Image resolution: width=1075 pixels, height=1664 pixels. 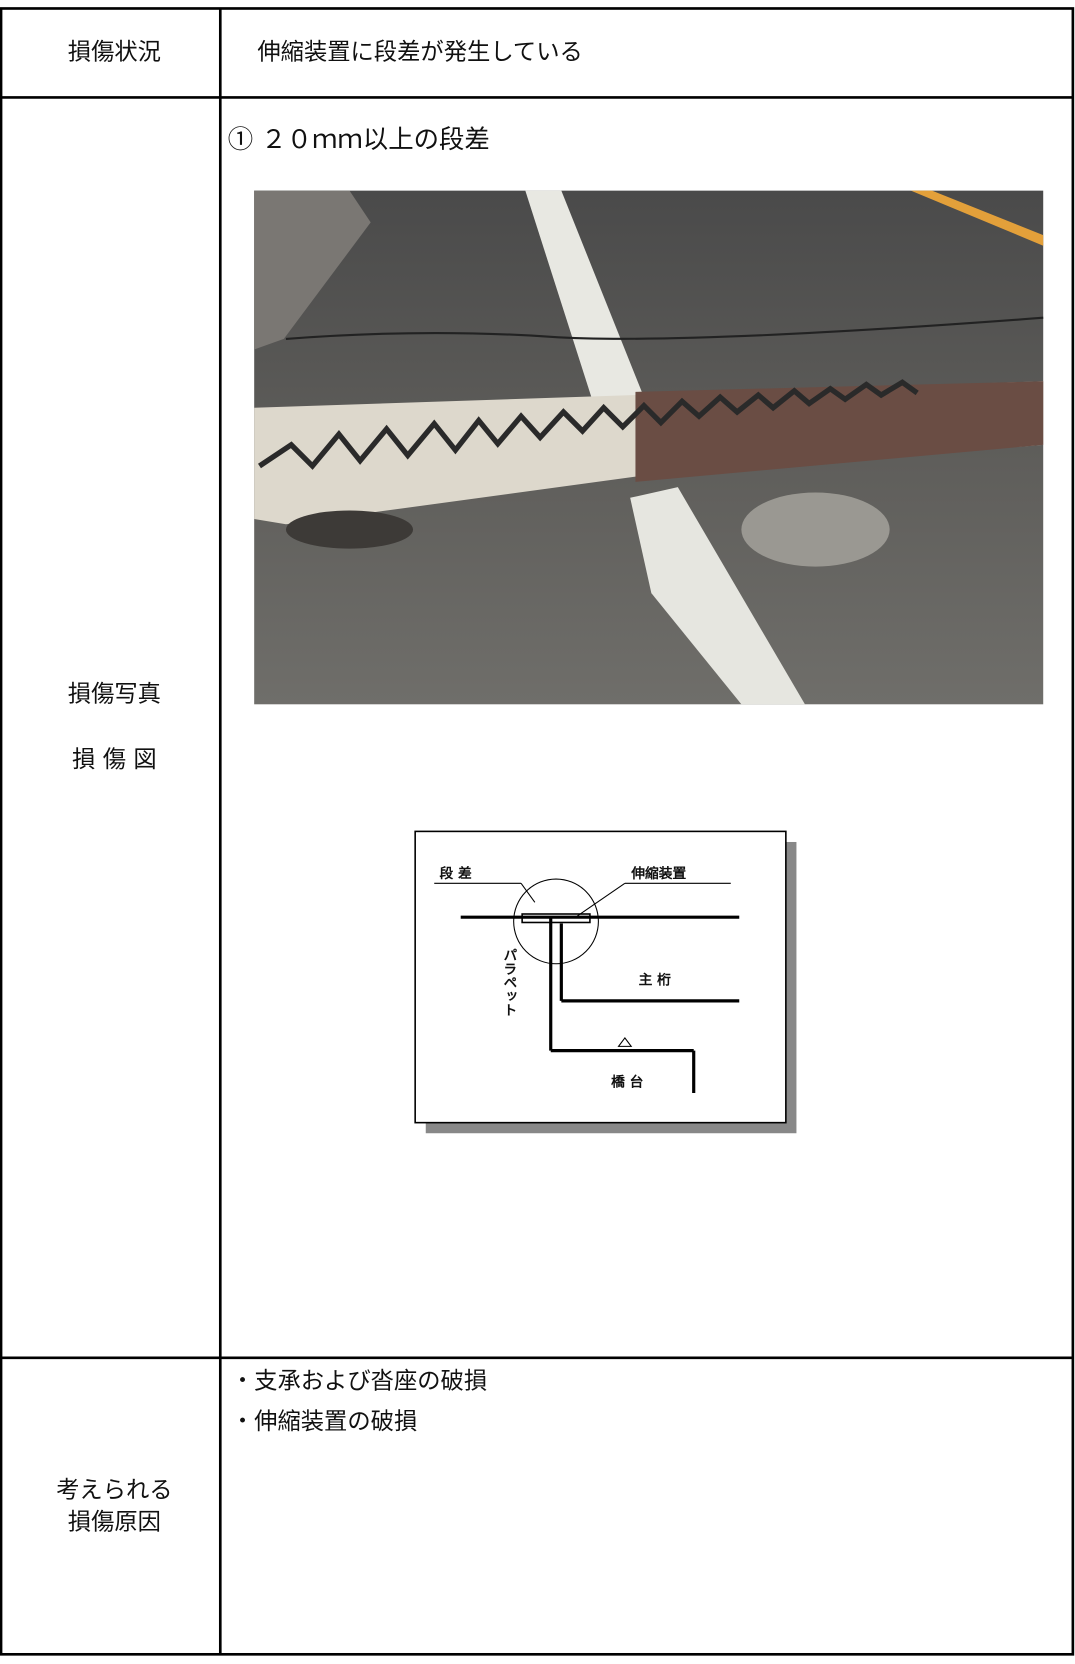 I want to click on diagram-label: 段 差, so click(x=456, y=873).